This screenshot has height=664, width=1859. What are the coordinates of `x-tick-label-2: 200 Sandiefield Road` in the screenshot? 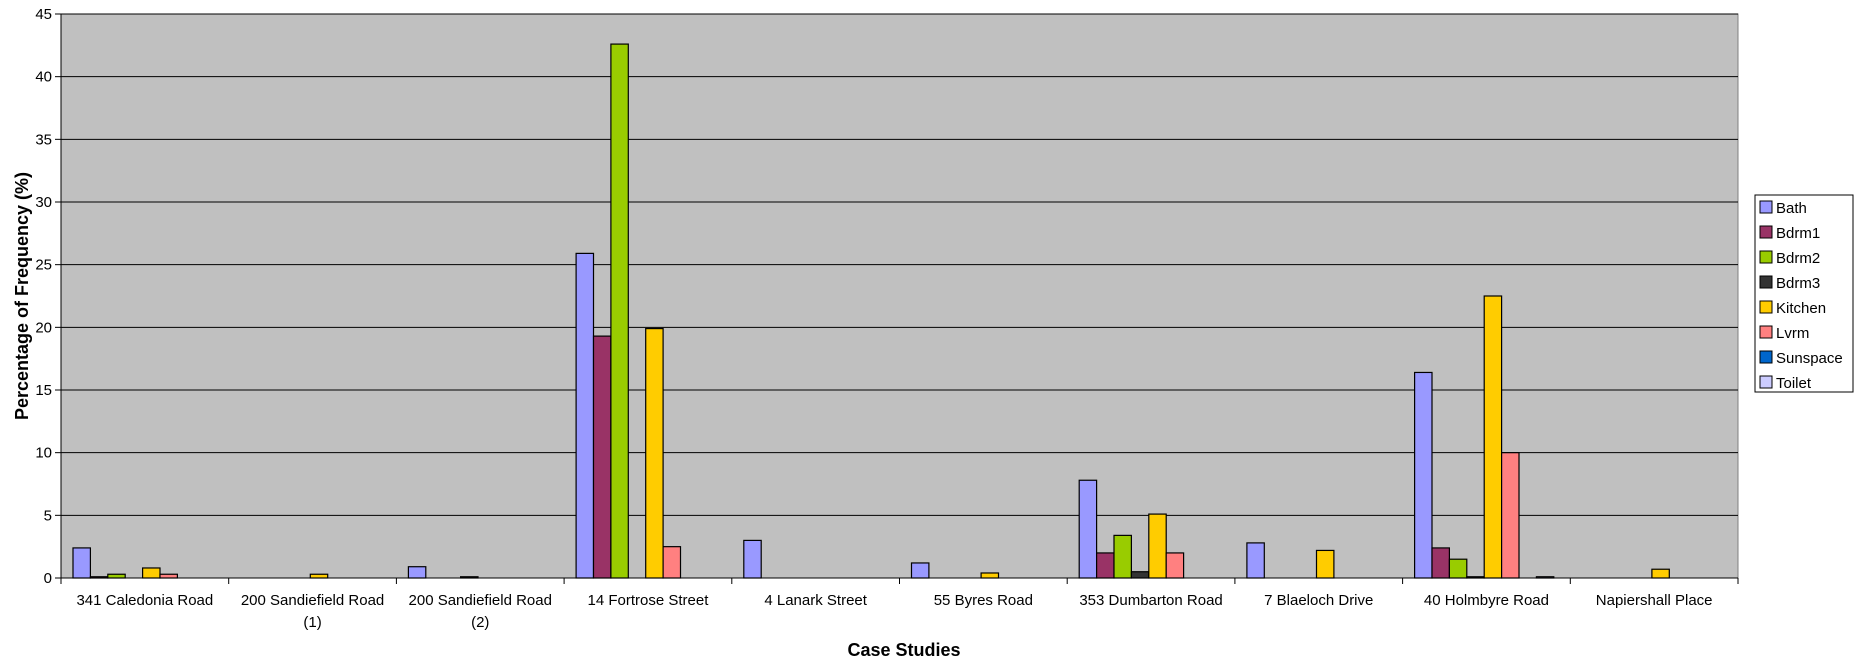 It's located at (480, 600).